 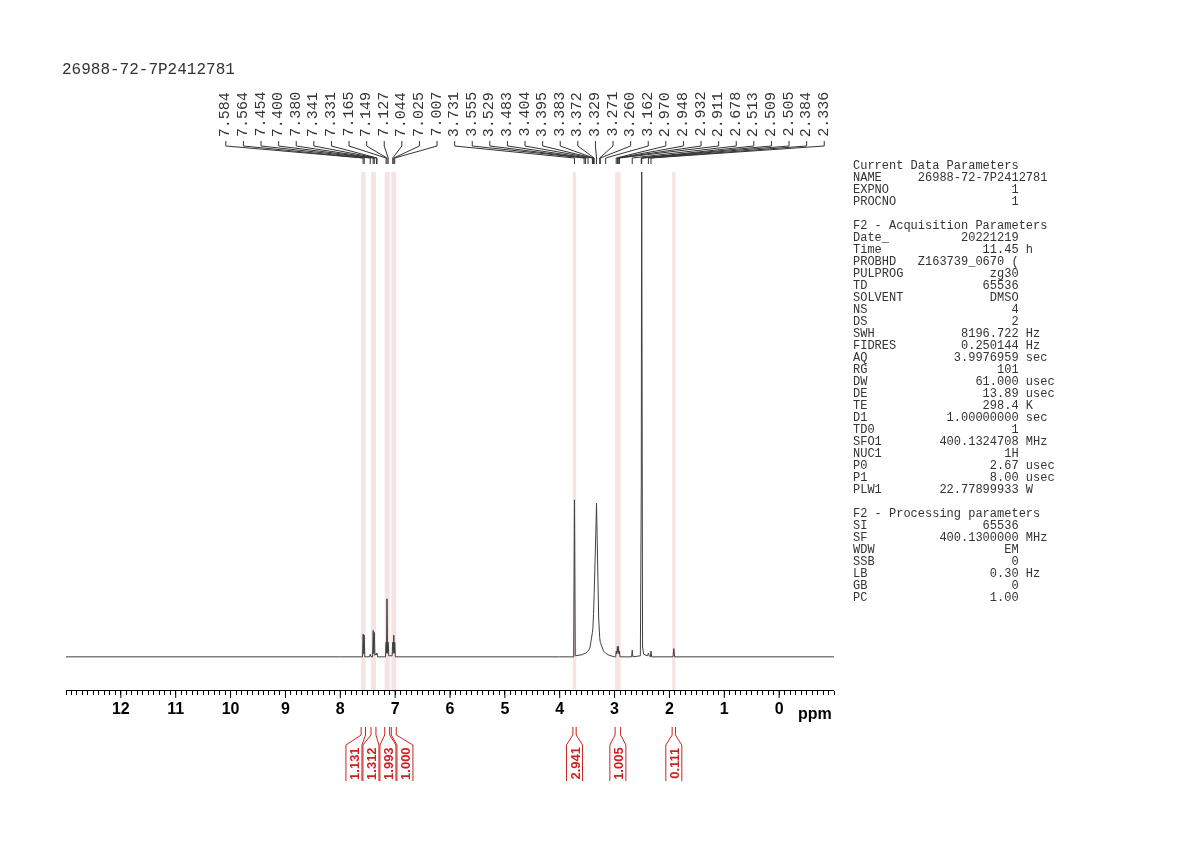 I want to click on band-label: 1.993, so click(x=388, y=763).